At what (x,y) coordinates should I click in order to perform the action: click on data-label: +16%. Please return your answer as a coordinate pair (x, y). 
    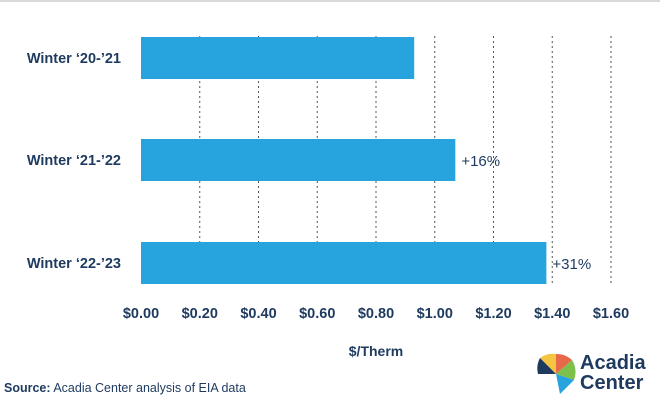
    Looking at the image, I should click on (480, 161).